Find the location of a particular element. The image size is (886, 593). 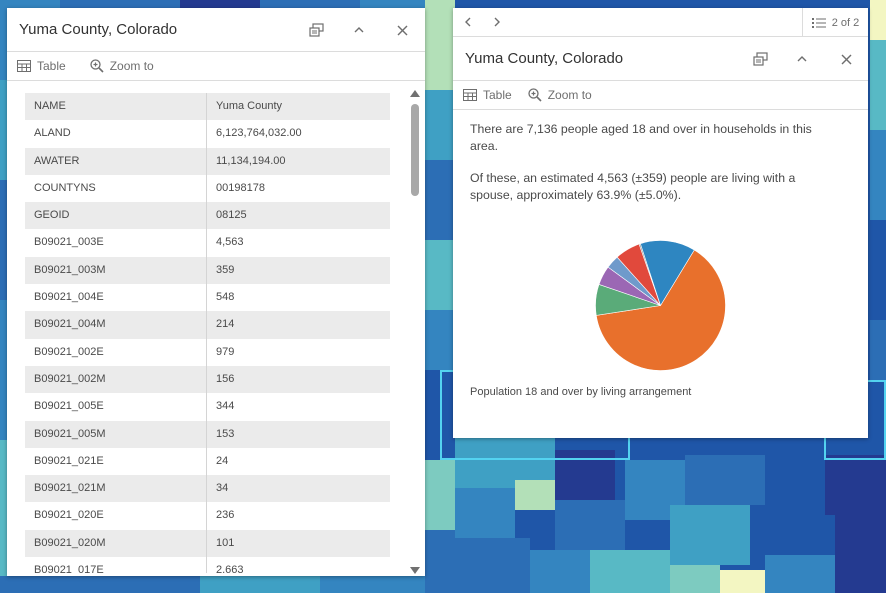

field-name-cell: B09021_021M is located at coordinates (116, 489).